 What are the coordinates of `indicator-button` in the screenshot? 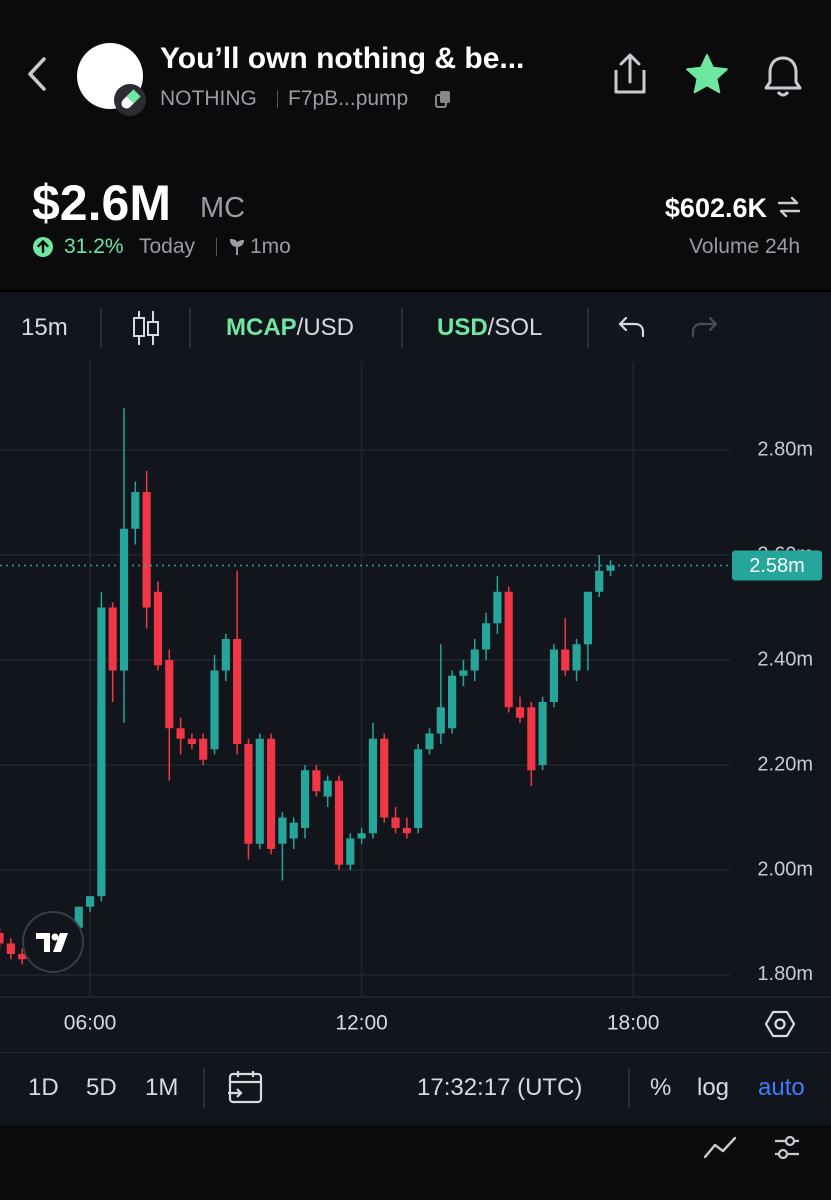 It's located at (720, 1148).